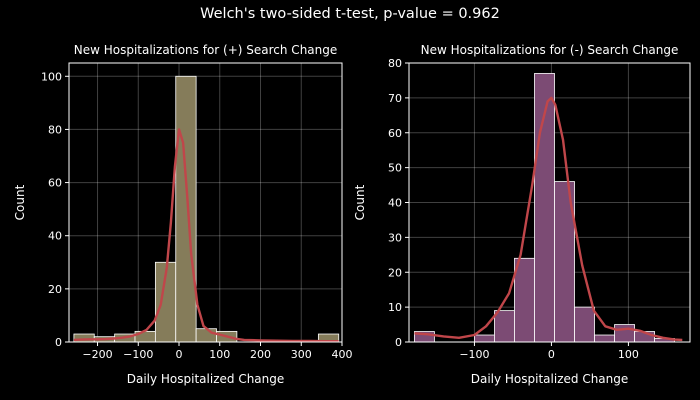  I want to click on x-tick-label: 300, so click(301, 354).